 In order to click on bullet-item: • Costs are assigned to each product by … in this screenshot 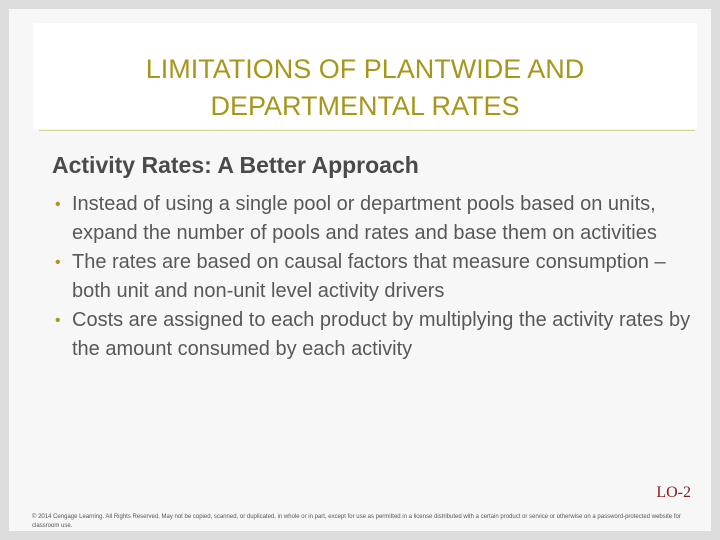, I will do `click(377, 335)`.